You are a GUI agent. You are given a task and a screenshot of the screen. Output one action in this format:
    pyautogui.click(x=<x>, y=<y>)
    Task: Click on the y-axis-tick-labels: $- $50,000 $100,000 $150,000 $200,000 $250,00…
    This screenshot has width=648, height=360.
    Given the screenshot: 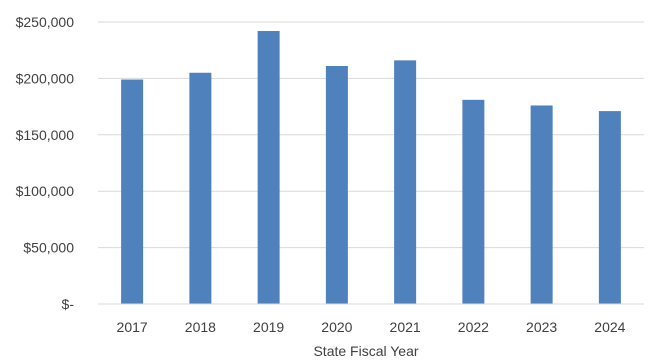 What is the action you would take?
    pyautogui.click(x=45, y=163)
    